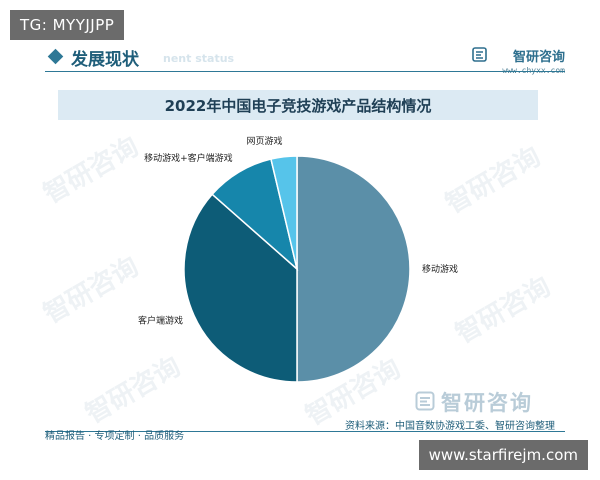 The image size is (600, 480). I want to click on chart-title-band: 2022年中国电子竞技游戏产品结构情况, so click(298, 105).